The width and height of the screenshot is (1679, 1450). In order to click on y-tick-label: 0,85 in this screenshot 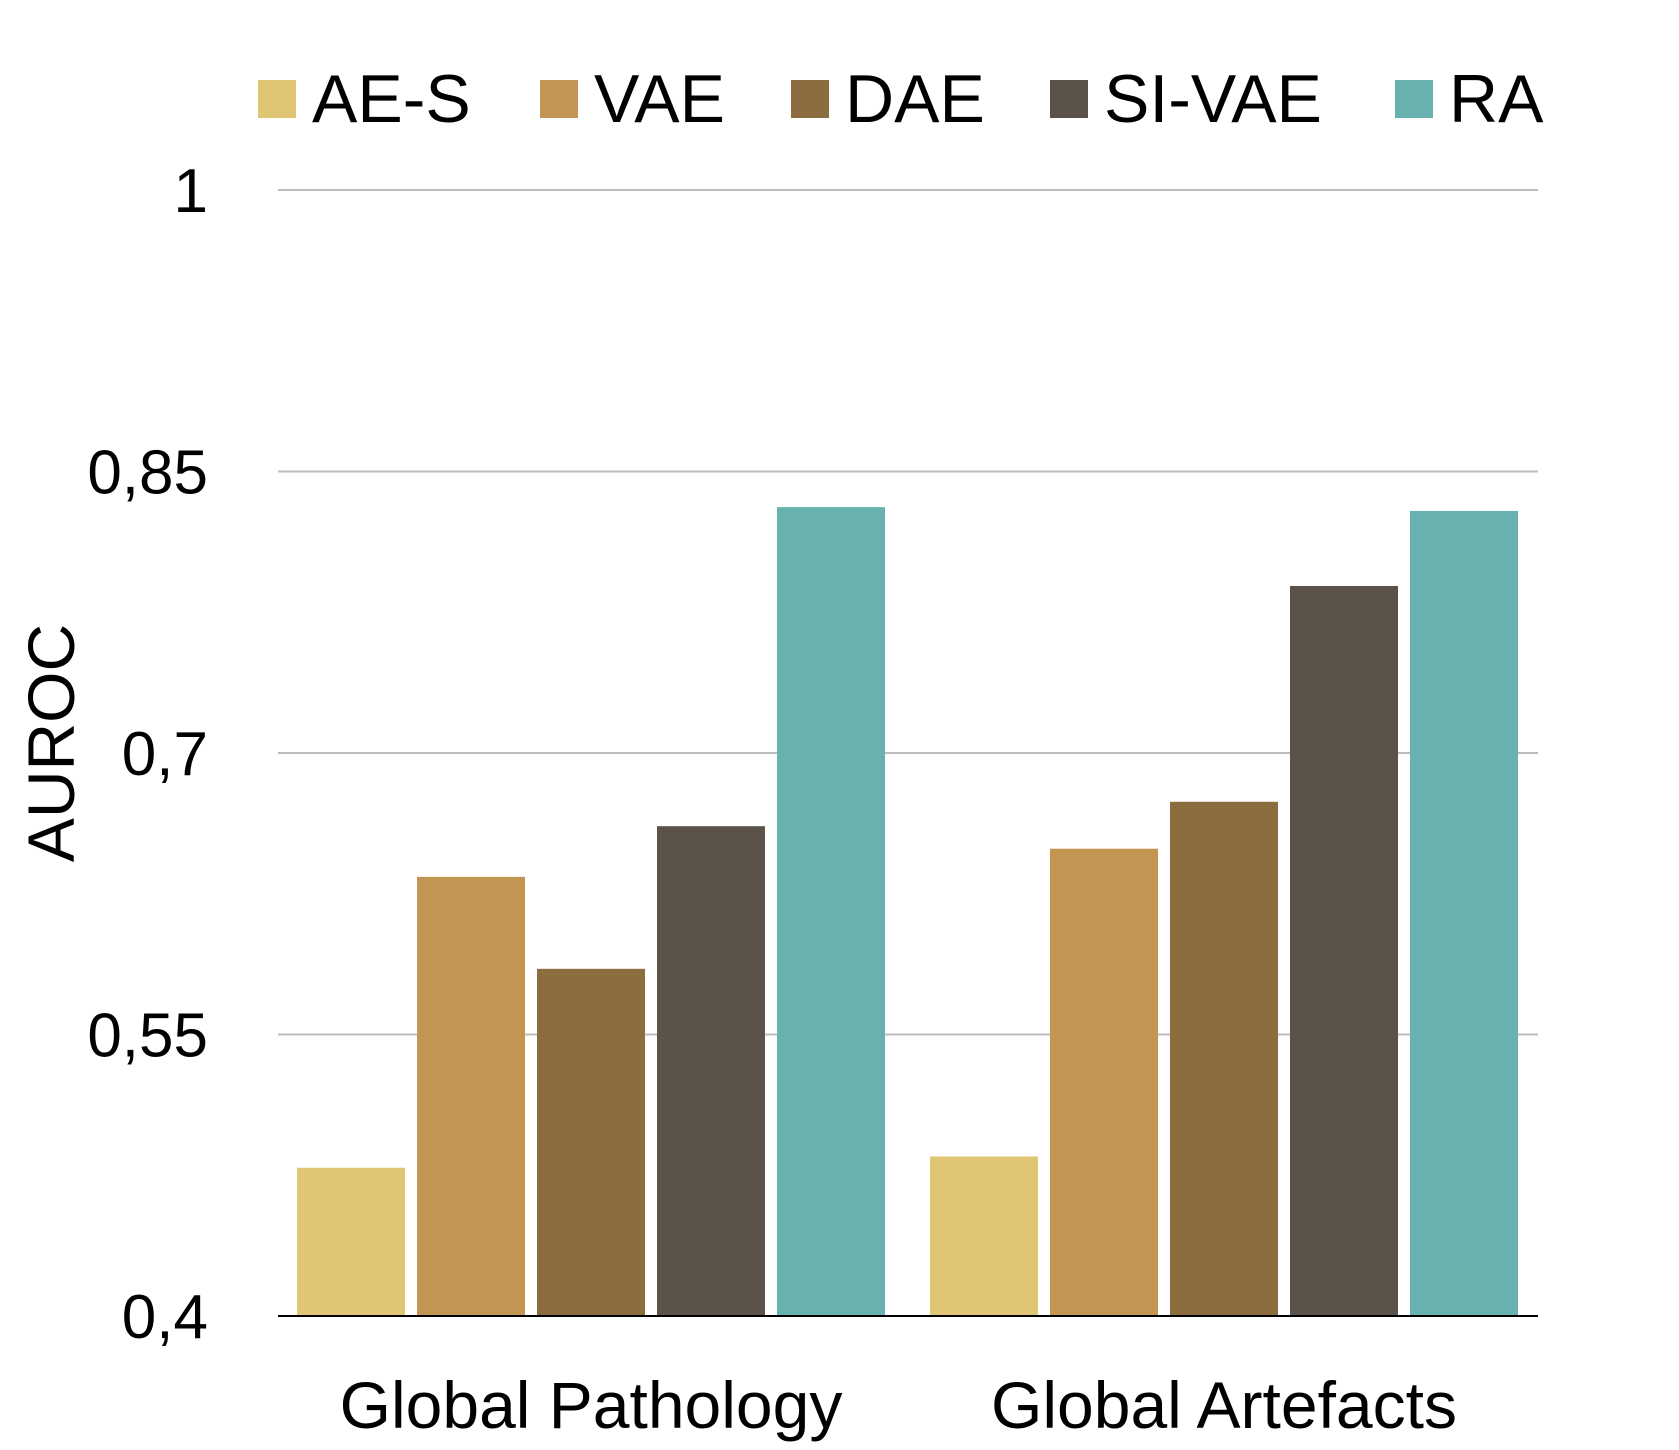, I will do `click(147, 473)`.